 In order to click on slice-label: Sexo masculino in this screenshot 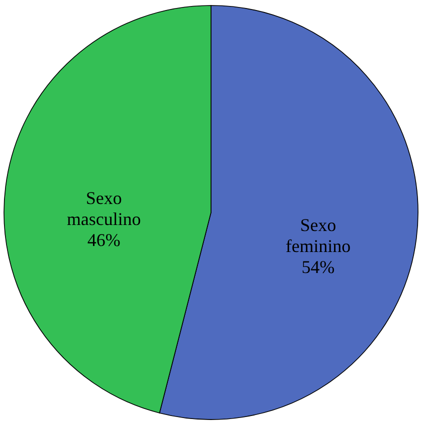, I will do `click(103, 208)`.